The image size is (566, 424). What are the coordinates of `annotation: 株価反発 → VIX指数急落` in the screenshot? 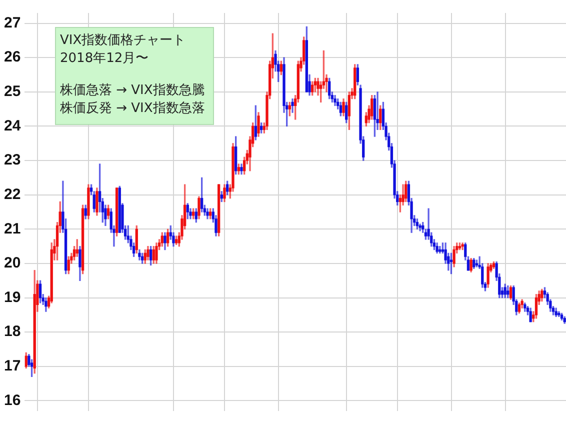 It's located at (132, 109).